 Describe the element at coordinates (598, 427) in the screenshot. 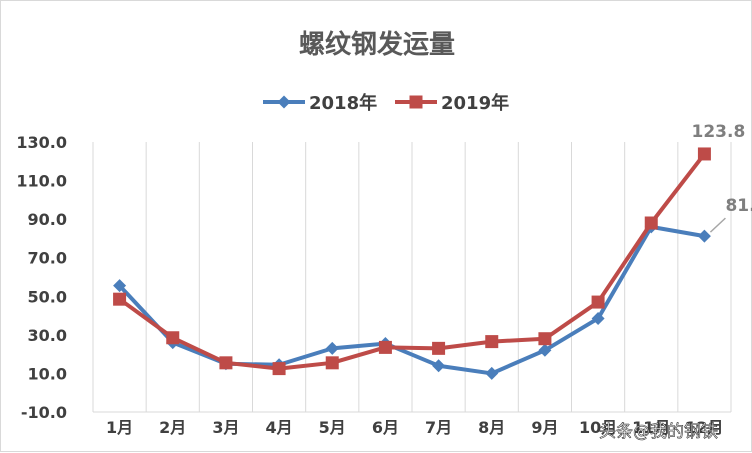

I see `x-tick-label-9: 10月` at that location.